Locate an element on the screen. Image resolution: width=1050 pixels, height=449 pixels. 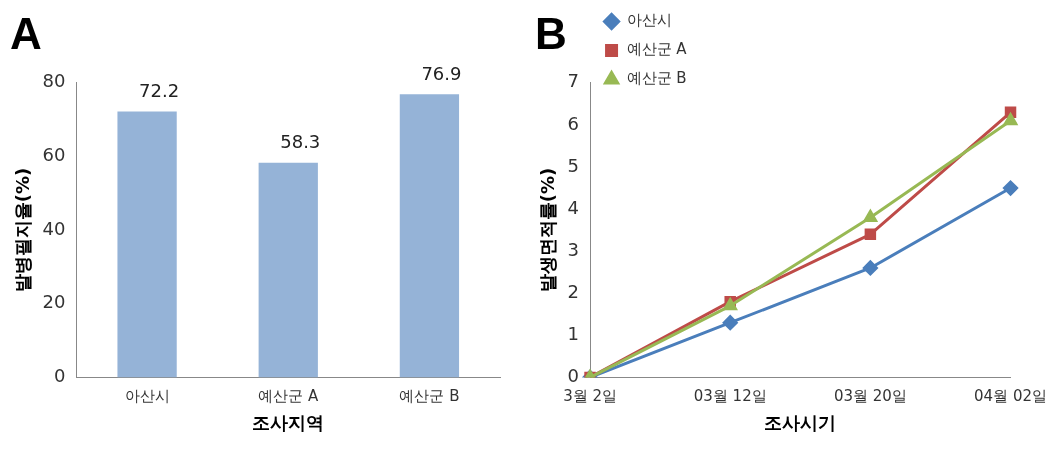
x-tick-label: 03월 12일 is located at coordinates (730, 396).